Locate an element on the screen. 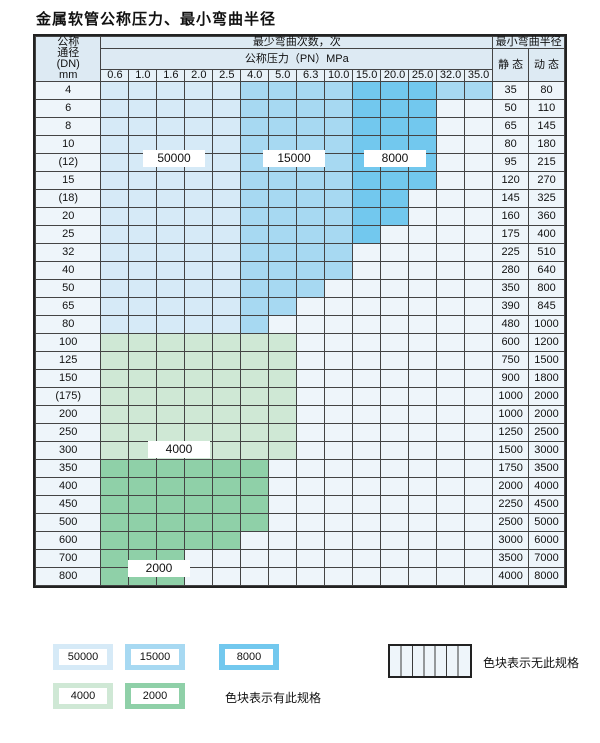  radius-static-cell: 480 is located at coordinates (511, 324).